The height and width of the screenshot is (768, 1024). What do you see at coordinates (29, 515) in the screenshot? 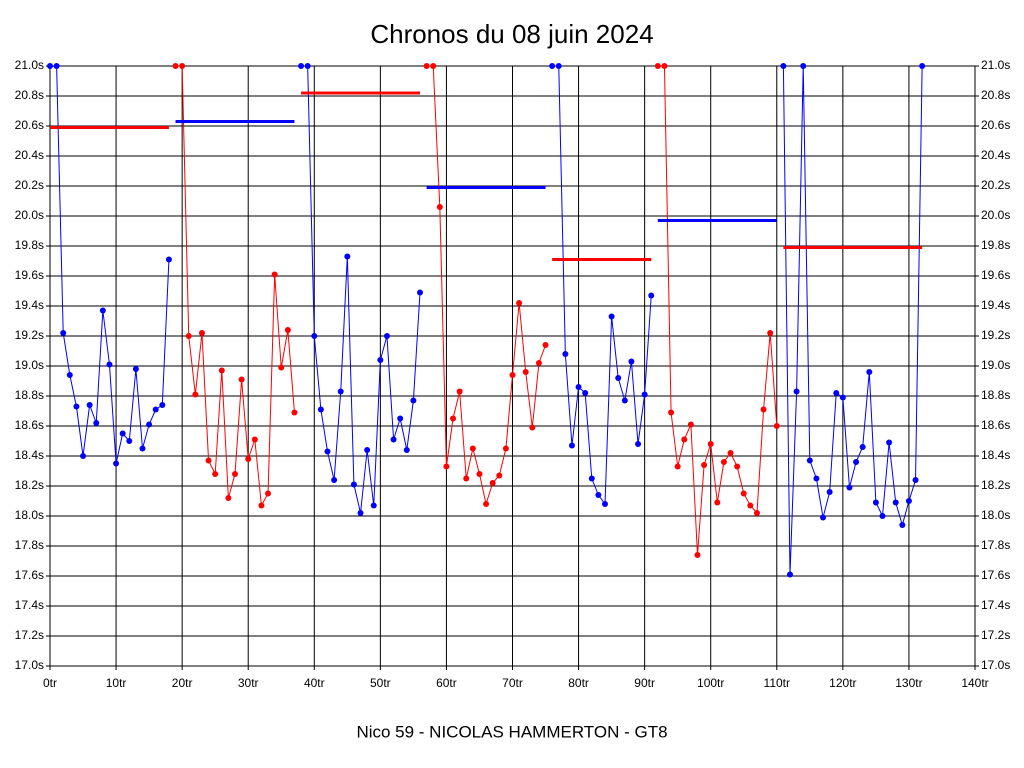
I see `y-tick-label: 18.0s` at bounding box center [29, 515].